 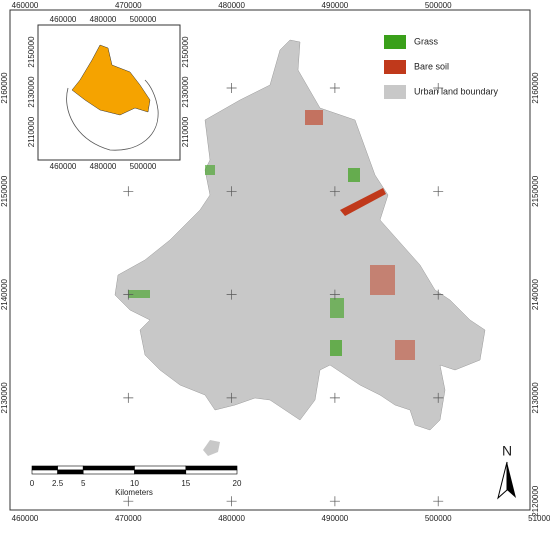 What do you see at coordinates (185, 483) in the screenshot?
I see `scale-label: 15` at bounding box center [185, 483].